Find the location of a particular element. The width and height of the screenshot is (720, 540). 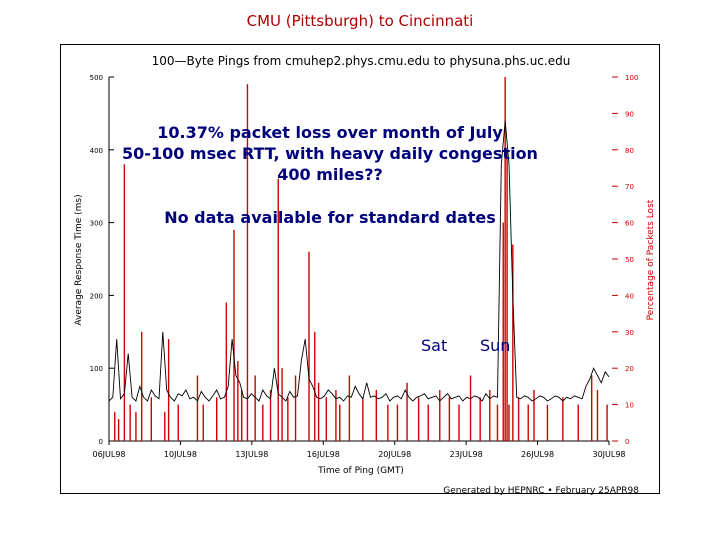

distance-annotation: 400 miles?? is located at coordinates (330, 174).